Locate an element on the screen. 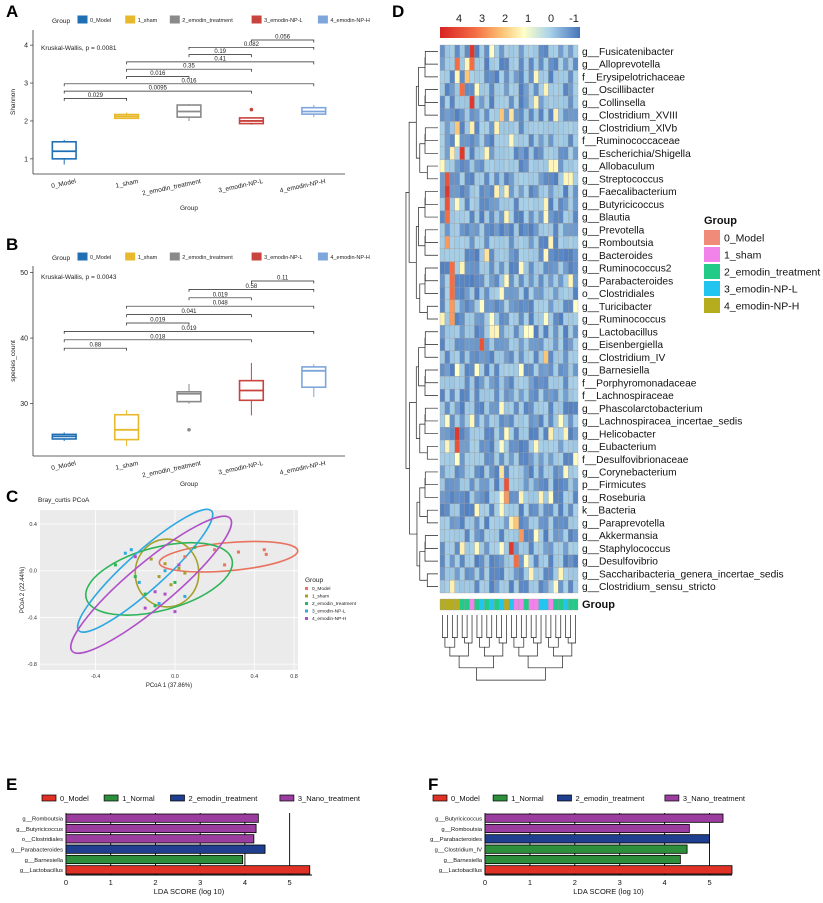  y-tick-label-3: -0.8 is located at coordinates (32, 665).